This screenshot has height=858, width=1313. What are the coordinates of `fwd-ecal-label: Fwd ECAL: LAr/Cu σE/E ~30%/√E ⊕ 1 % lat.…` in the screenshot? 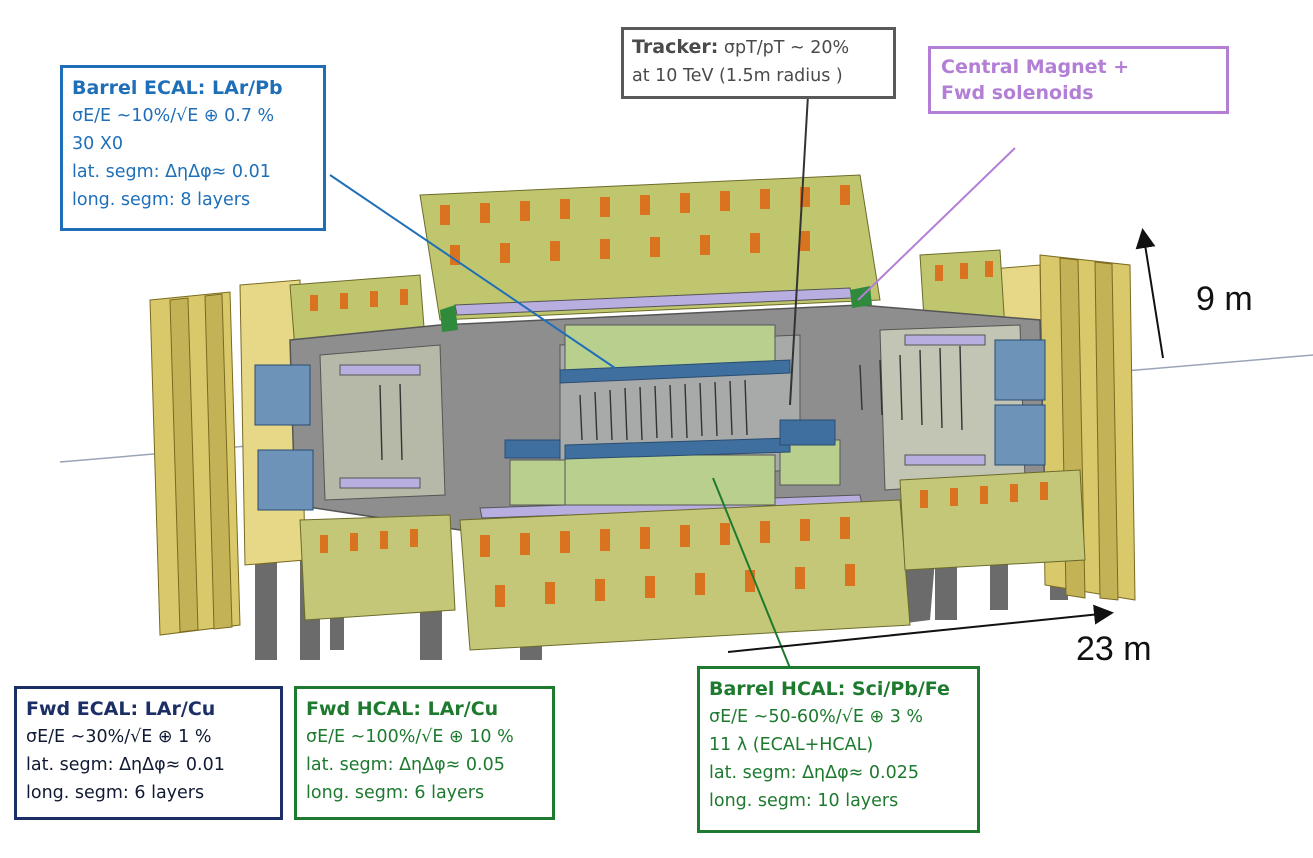 It's located at (148, 753).